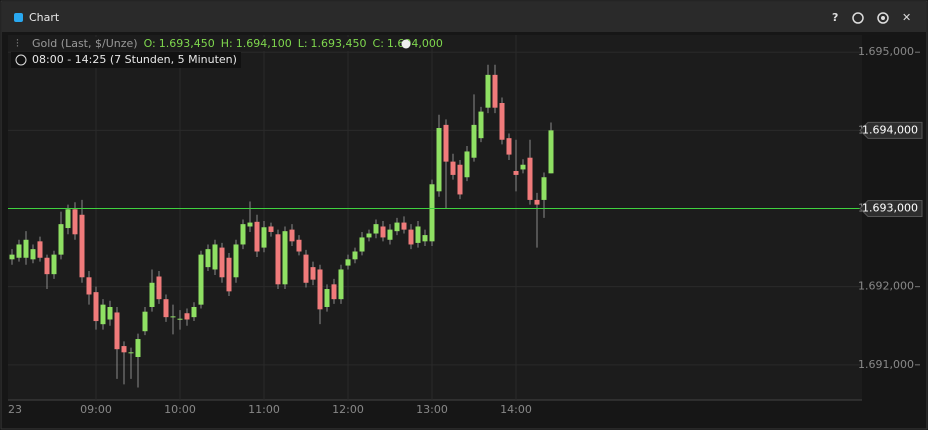 This screenshot has height=430, width=928. What do you see at coordinates (464, 17) in the screenshot?
I see `title-bar` at bounding box center [464, 17].